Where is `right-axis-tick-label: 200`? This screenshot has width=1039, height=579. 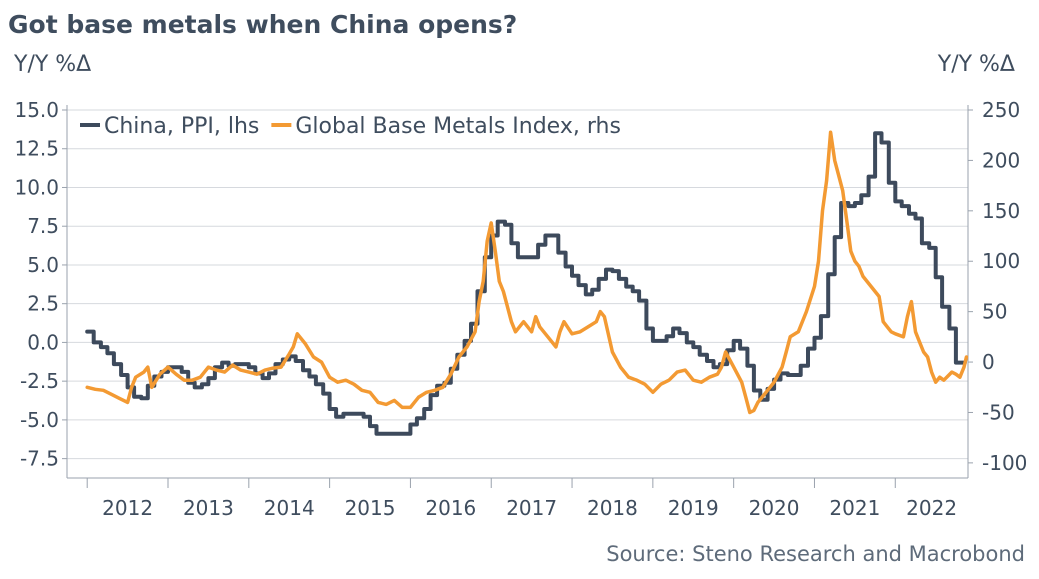 right-axis-tick-label: 200 is located at coordinates (1001, 160).